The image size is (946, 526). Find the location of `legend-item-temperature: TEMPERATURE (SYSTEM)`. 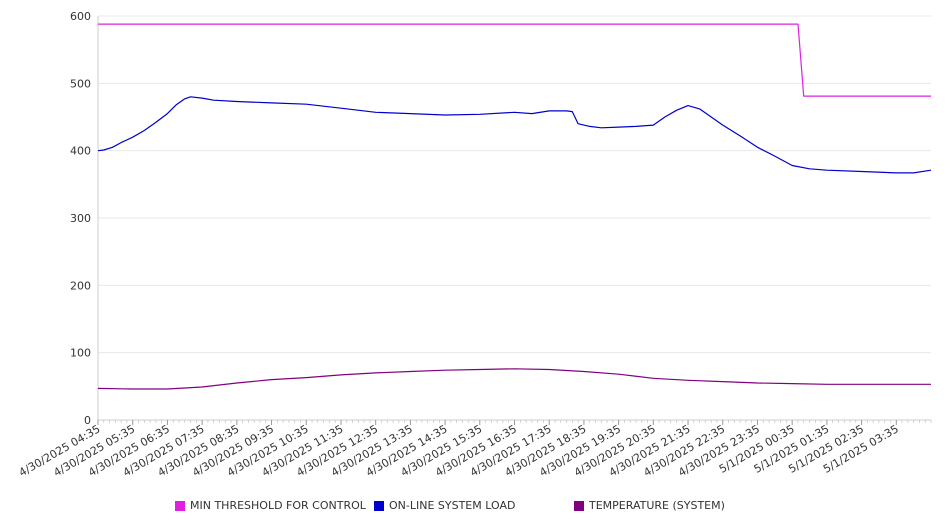

legend-item-temperature: TEMPERATURE (SYSTEM) is located at coordinates (649, 505).